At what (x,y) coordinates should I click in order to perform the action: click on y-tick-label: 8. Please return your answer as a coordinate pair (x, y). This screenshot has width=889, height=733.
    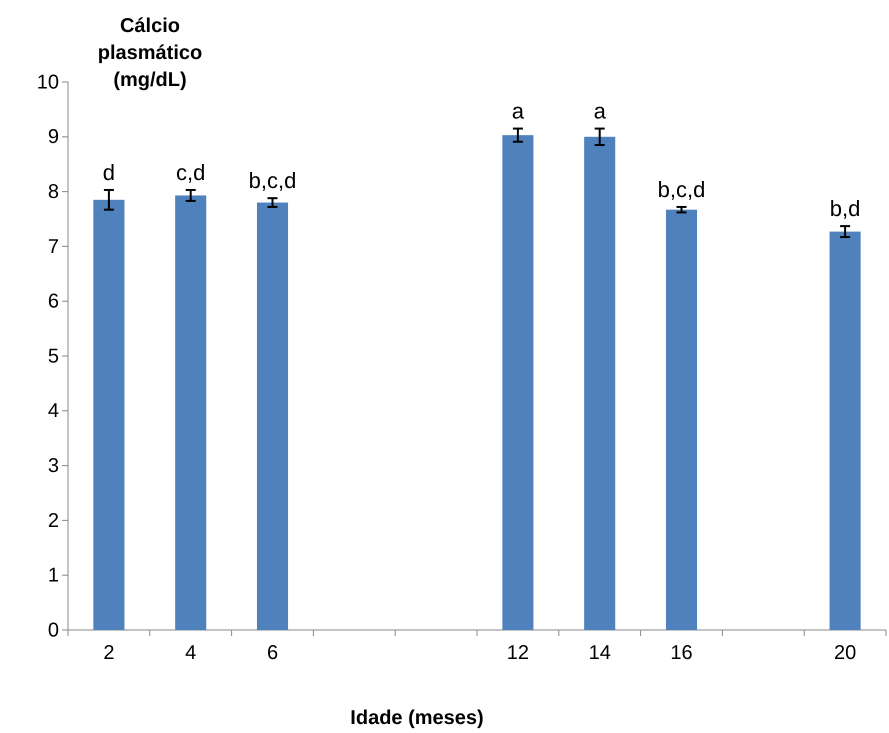
    Looking at the image, I should click on (53, 192).